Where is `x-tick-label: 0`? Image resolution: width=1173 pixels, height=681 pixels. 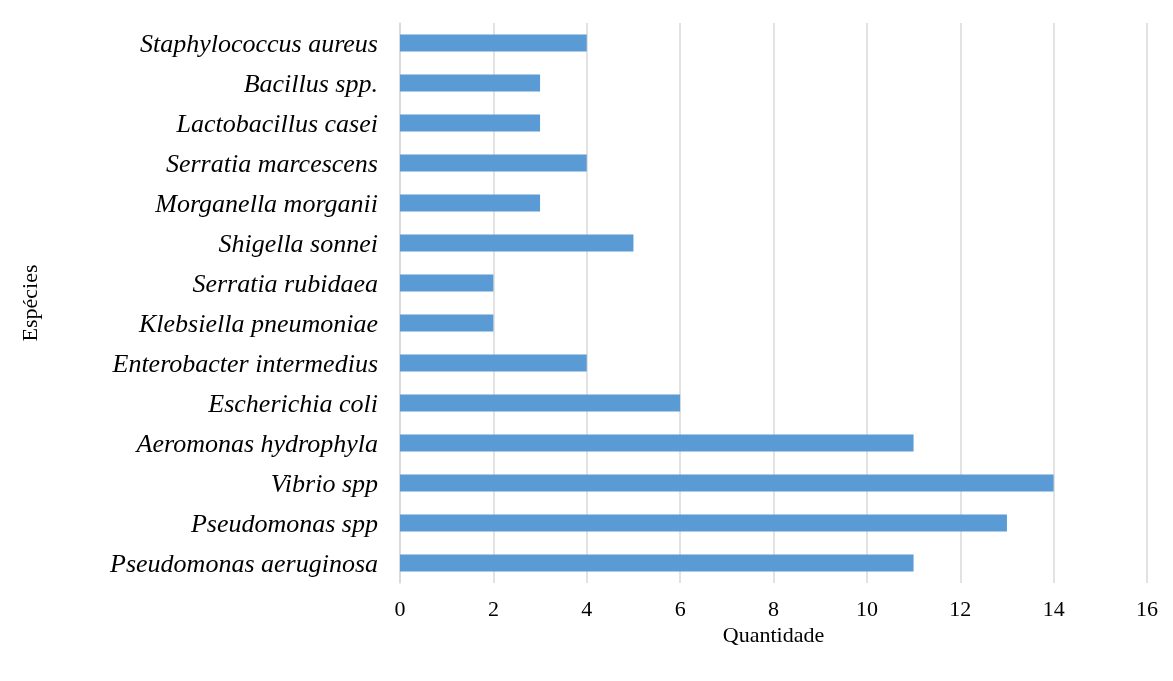
x-tick-label: 0 is located at coordinates (400, 608).